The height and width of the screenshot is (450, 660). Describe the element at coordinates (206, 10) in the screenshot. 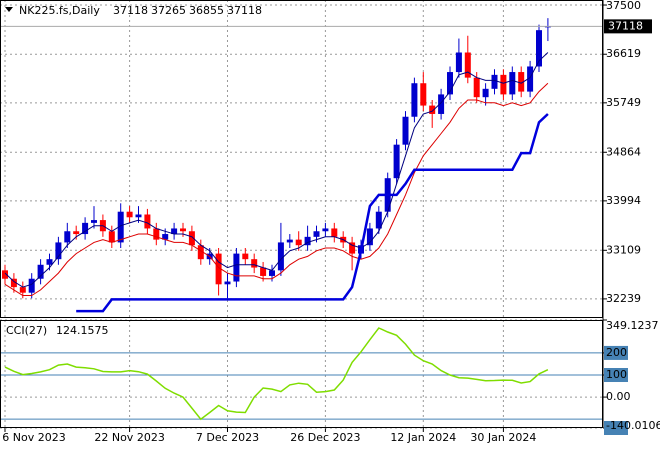

I see `last-low: 36855` at that location.